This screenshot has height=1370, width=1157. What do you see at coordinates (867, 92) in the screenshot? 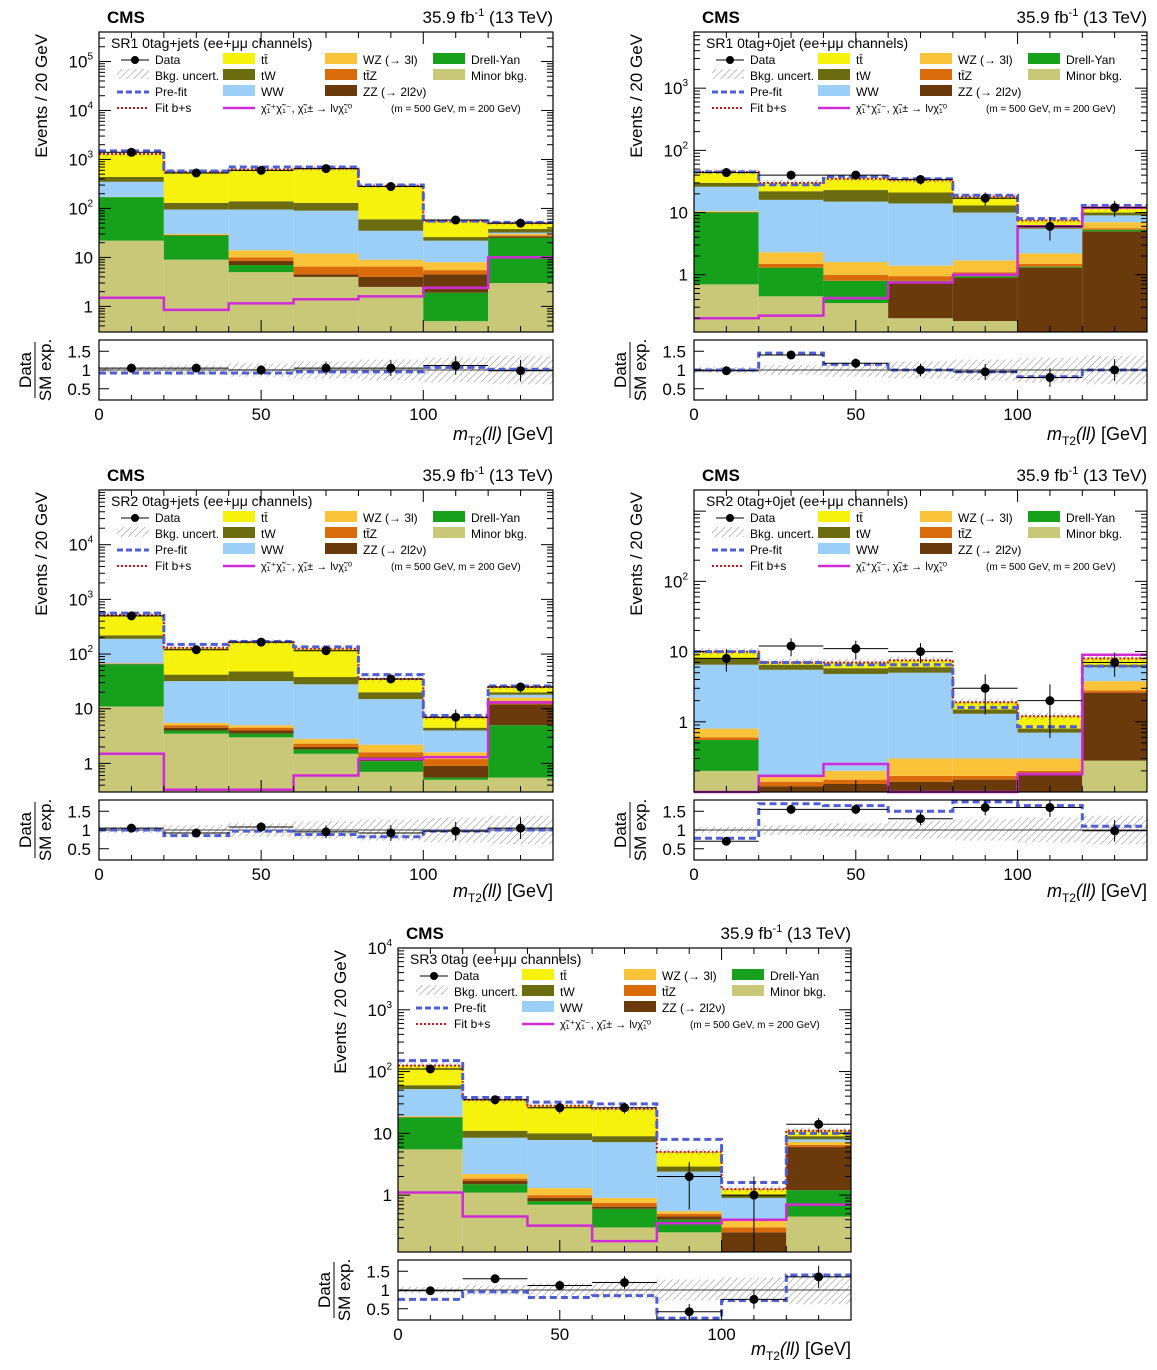
I see `legend-ww: WW` at bounding box center [867, 92].